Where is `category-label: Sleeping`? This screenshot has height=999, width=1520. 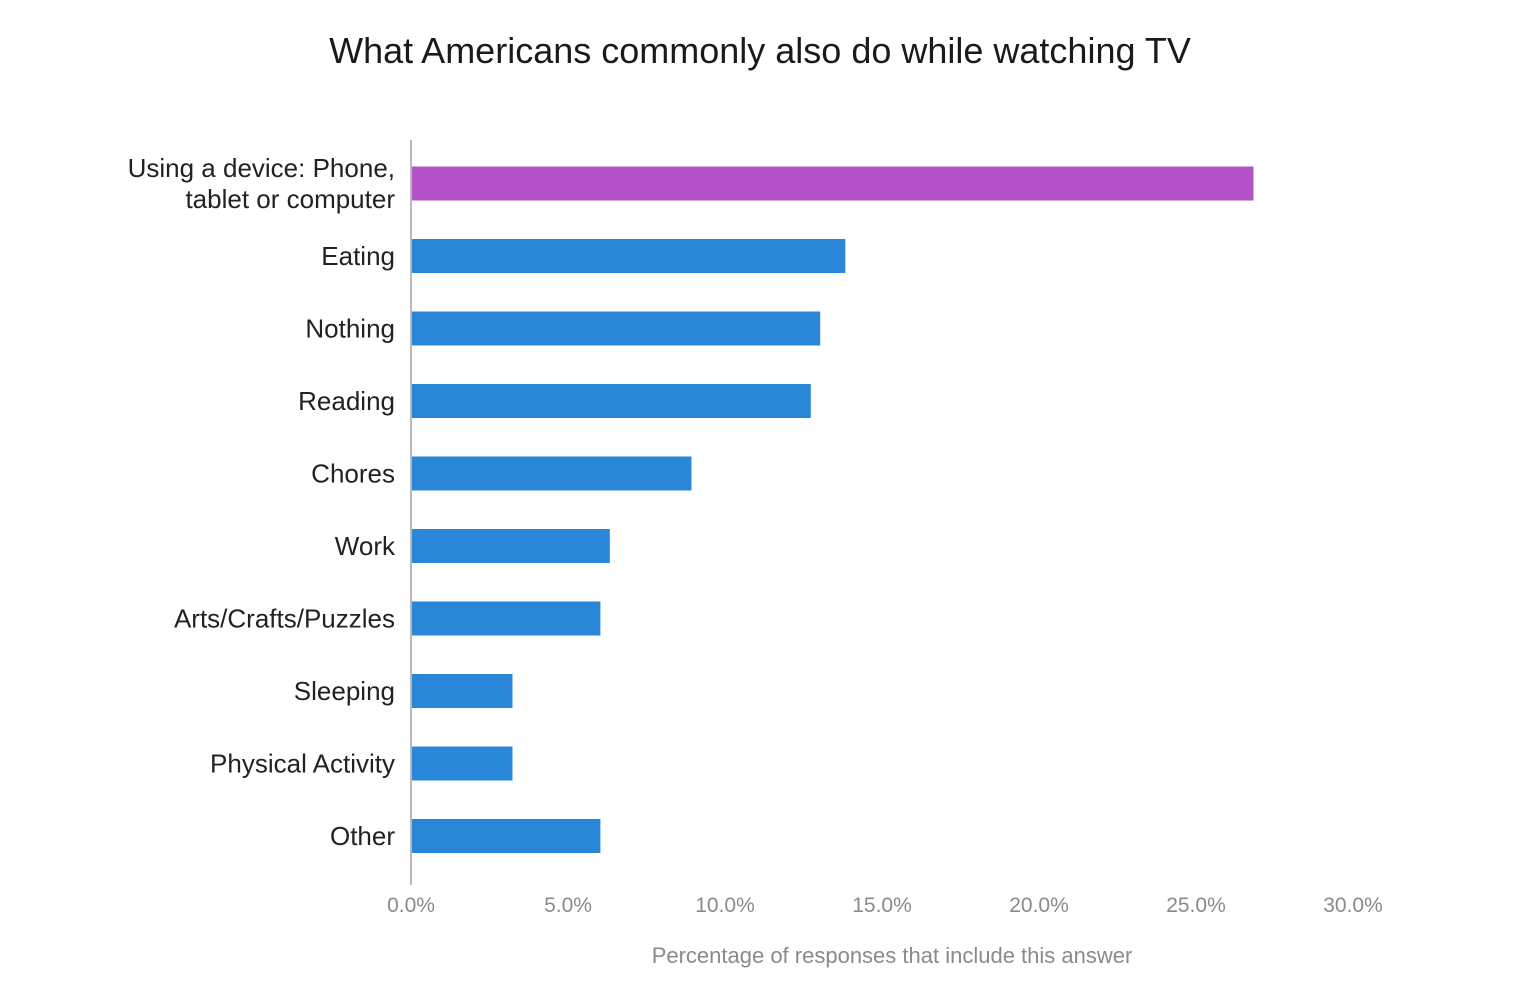 category-label: Sleeping is located at coordinates (344, 691).